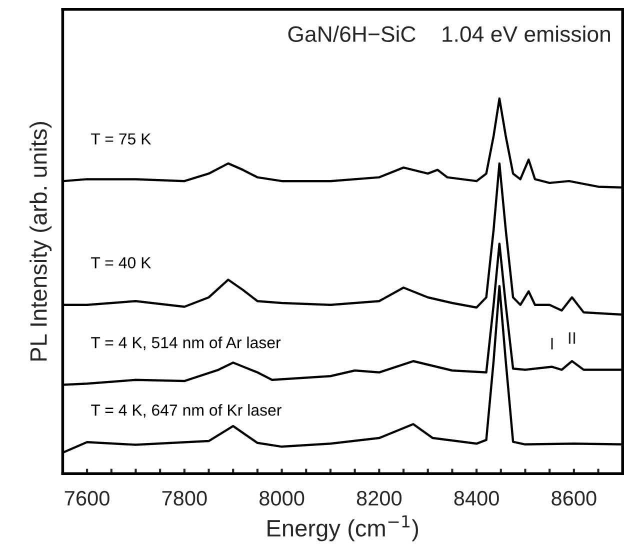 This screenshot has width=627, height=554. What do you see at coordinates (449, 34) in the screenshot?
I see `chart-title: GaN/6H−SiC 1.04 eV emission` at bounding box center [449, 34].